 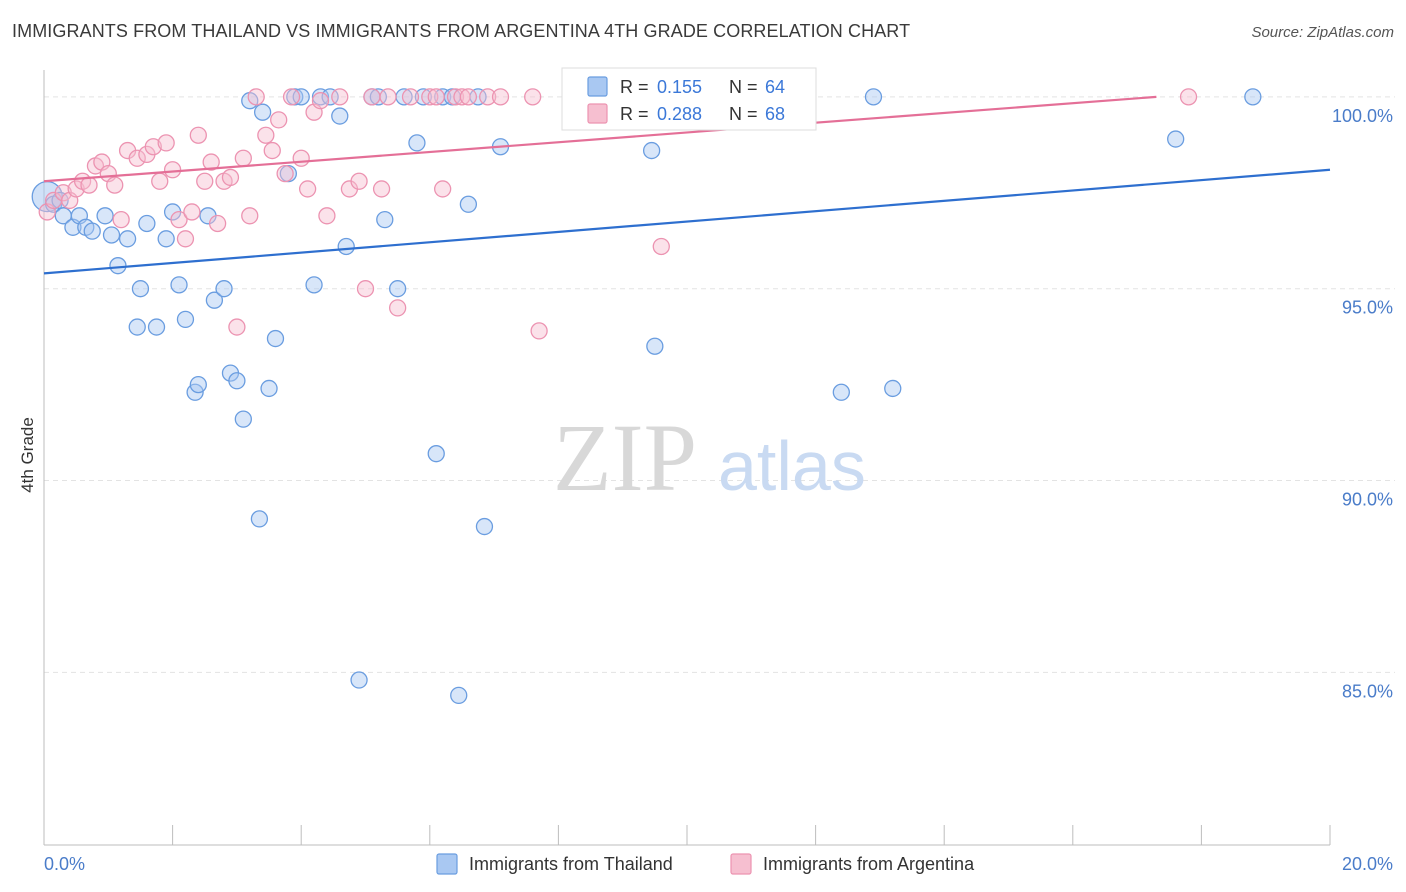 I want to click on stats-swatch-argentina, so click(x=597, y=113).